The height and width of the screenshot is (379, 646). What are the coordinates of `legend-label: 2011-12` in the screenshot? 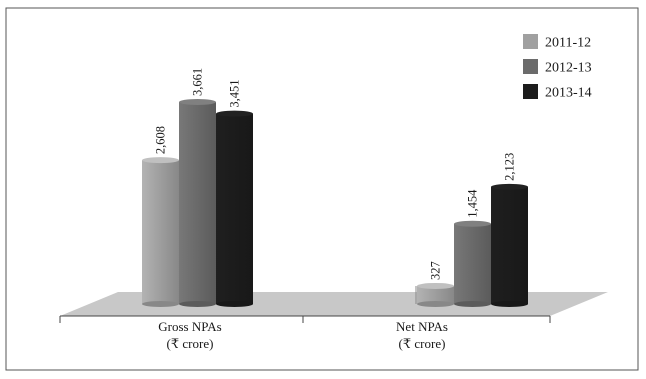 It's located at (568, 43).